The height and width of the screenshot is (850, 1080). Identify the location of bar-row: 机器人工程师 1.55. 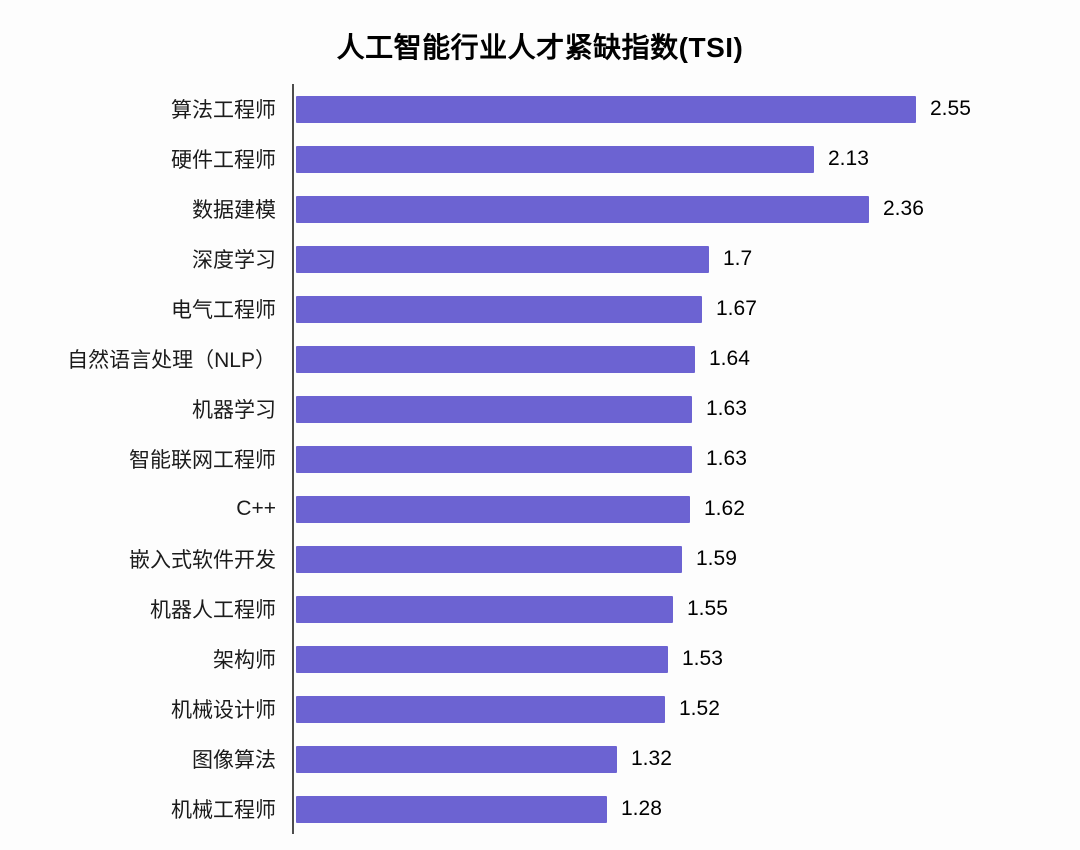
(540, 609).